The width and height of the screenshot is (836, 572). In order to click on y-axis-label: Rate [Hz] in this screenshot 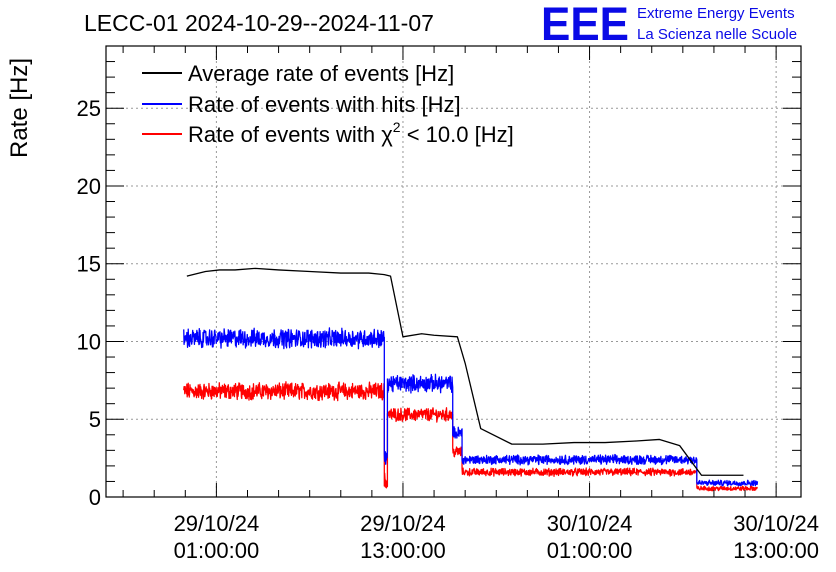, I will do `click(19, 108)`.